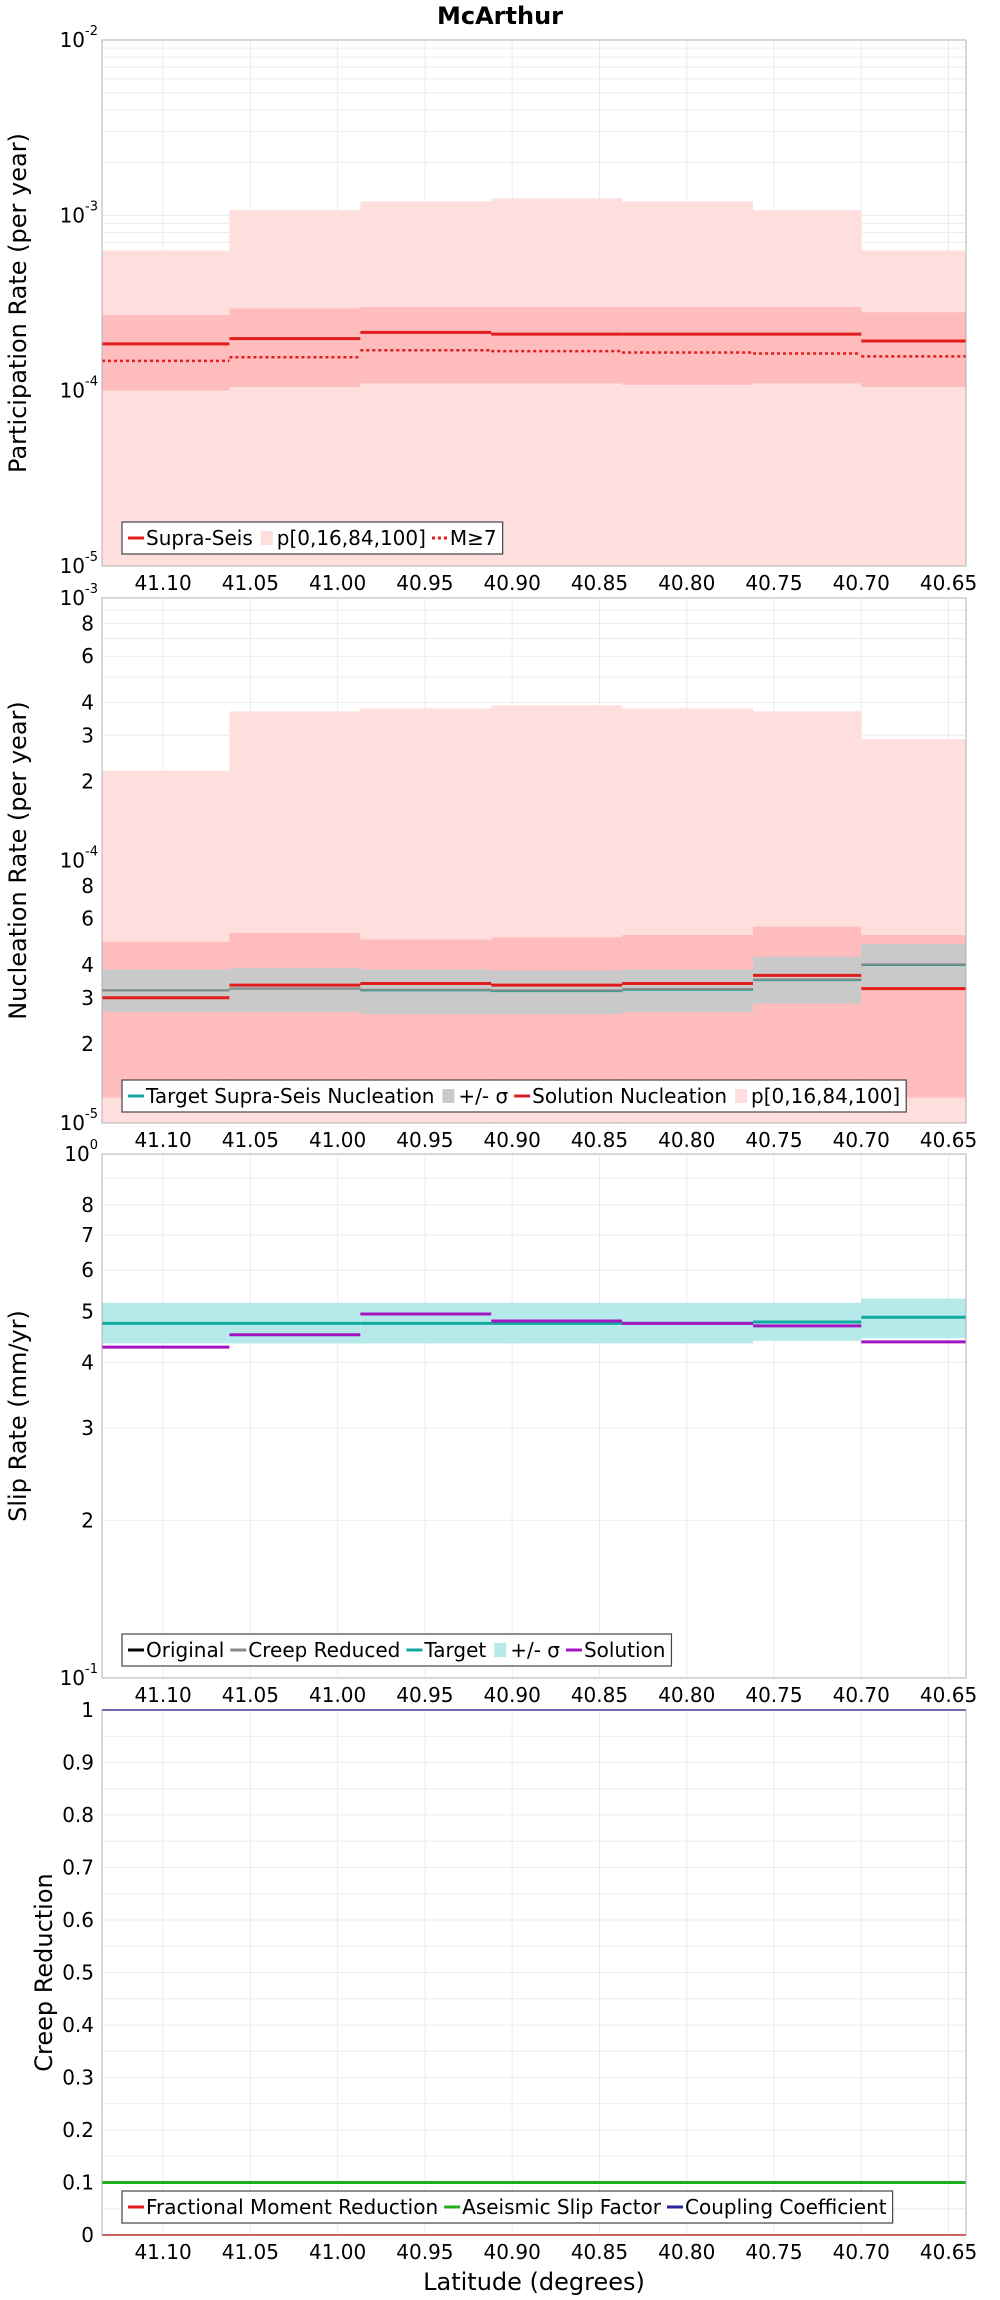 The height and width of the screenshot is (2300, 1000). I want to click on y-axis-title: Nucleation Rate (per year), so click(18, 860).